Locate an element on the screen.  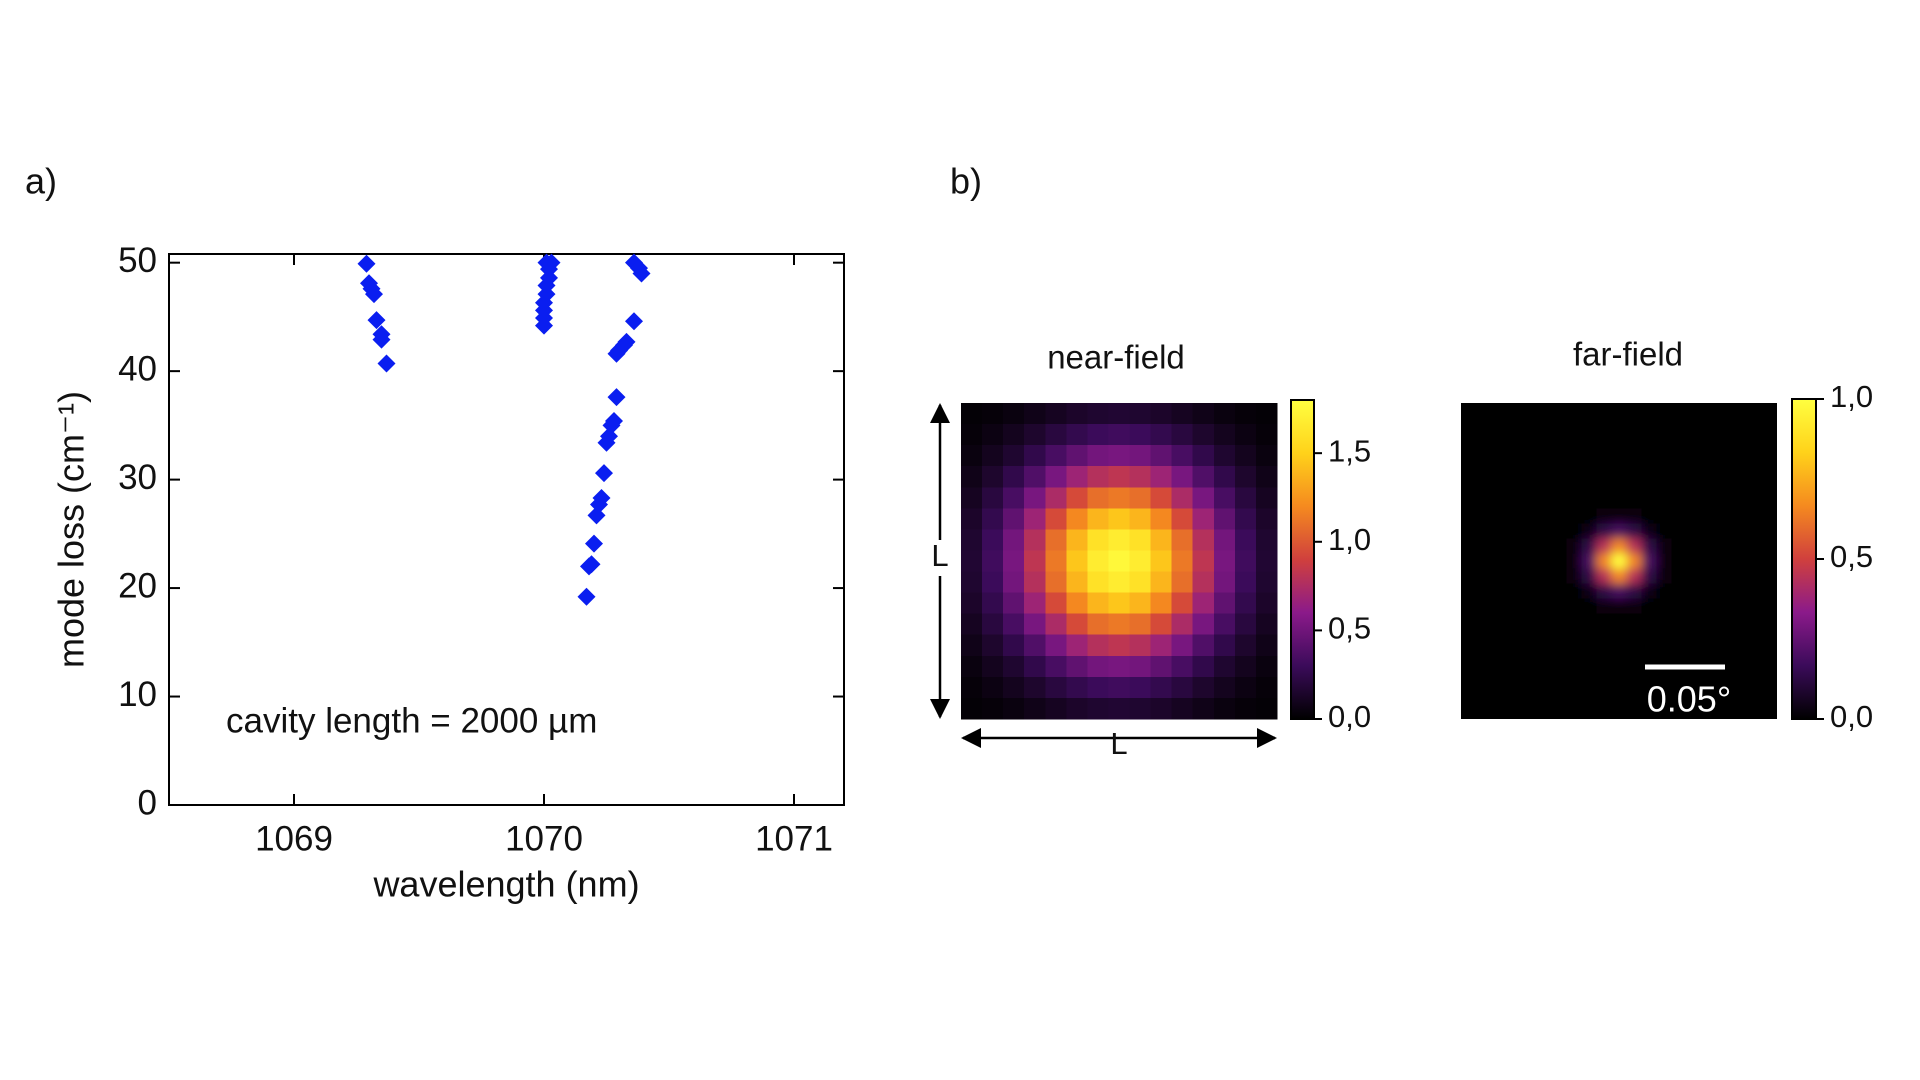
y-tick-label: 40 is located at coordinates (137, 368).